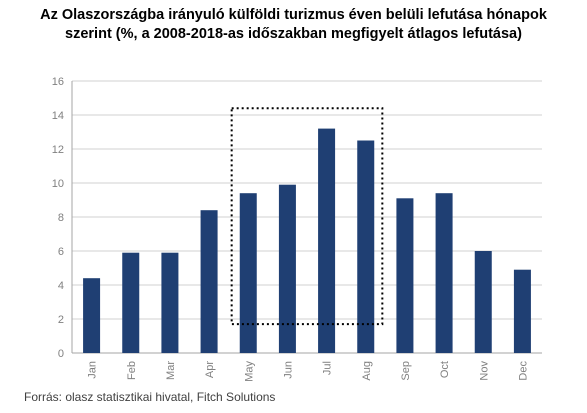 The width and height of the screenshot is (587, 413). I want to click on x-tick-label: Jun, so click(288, 370).